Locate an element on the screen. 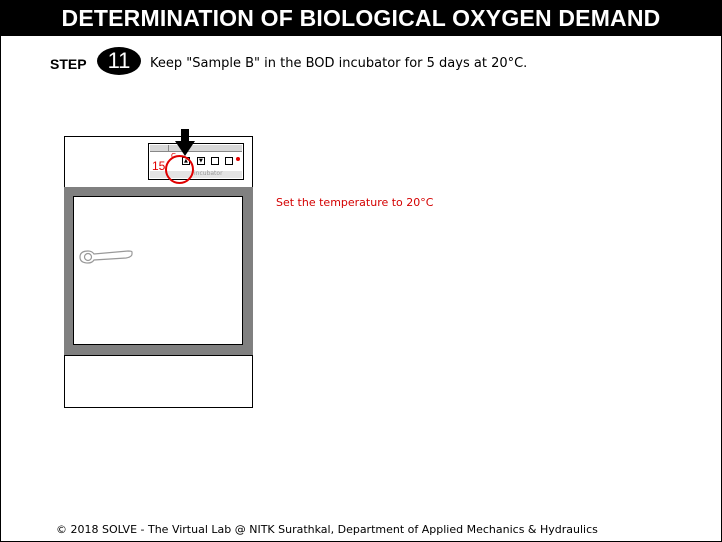  bod-incubator: 15 C ▲ ▼ incubator is located at coordinates (158, 268).